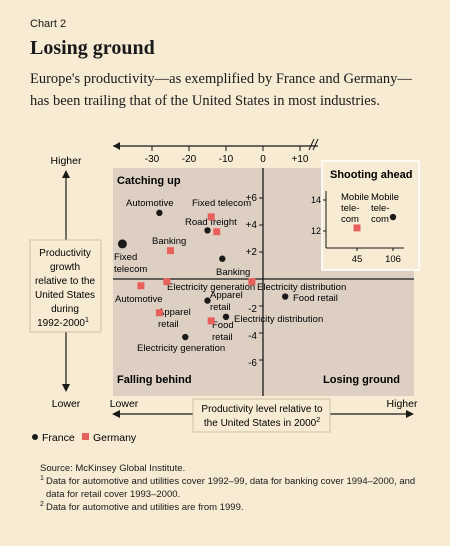  What do you see at coordinates (48, 24) in the screenshot?
I see `chart-number: Chart 2` at bounding box center [48, 24].